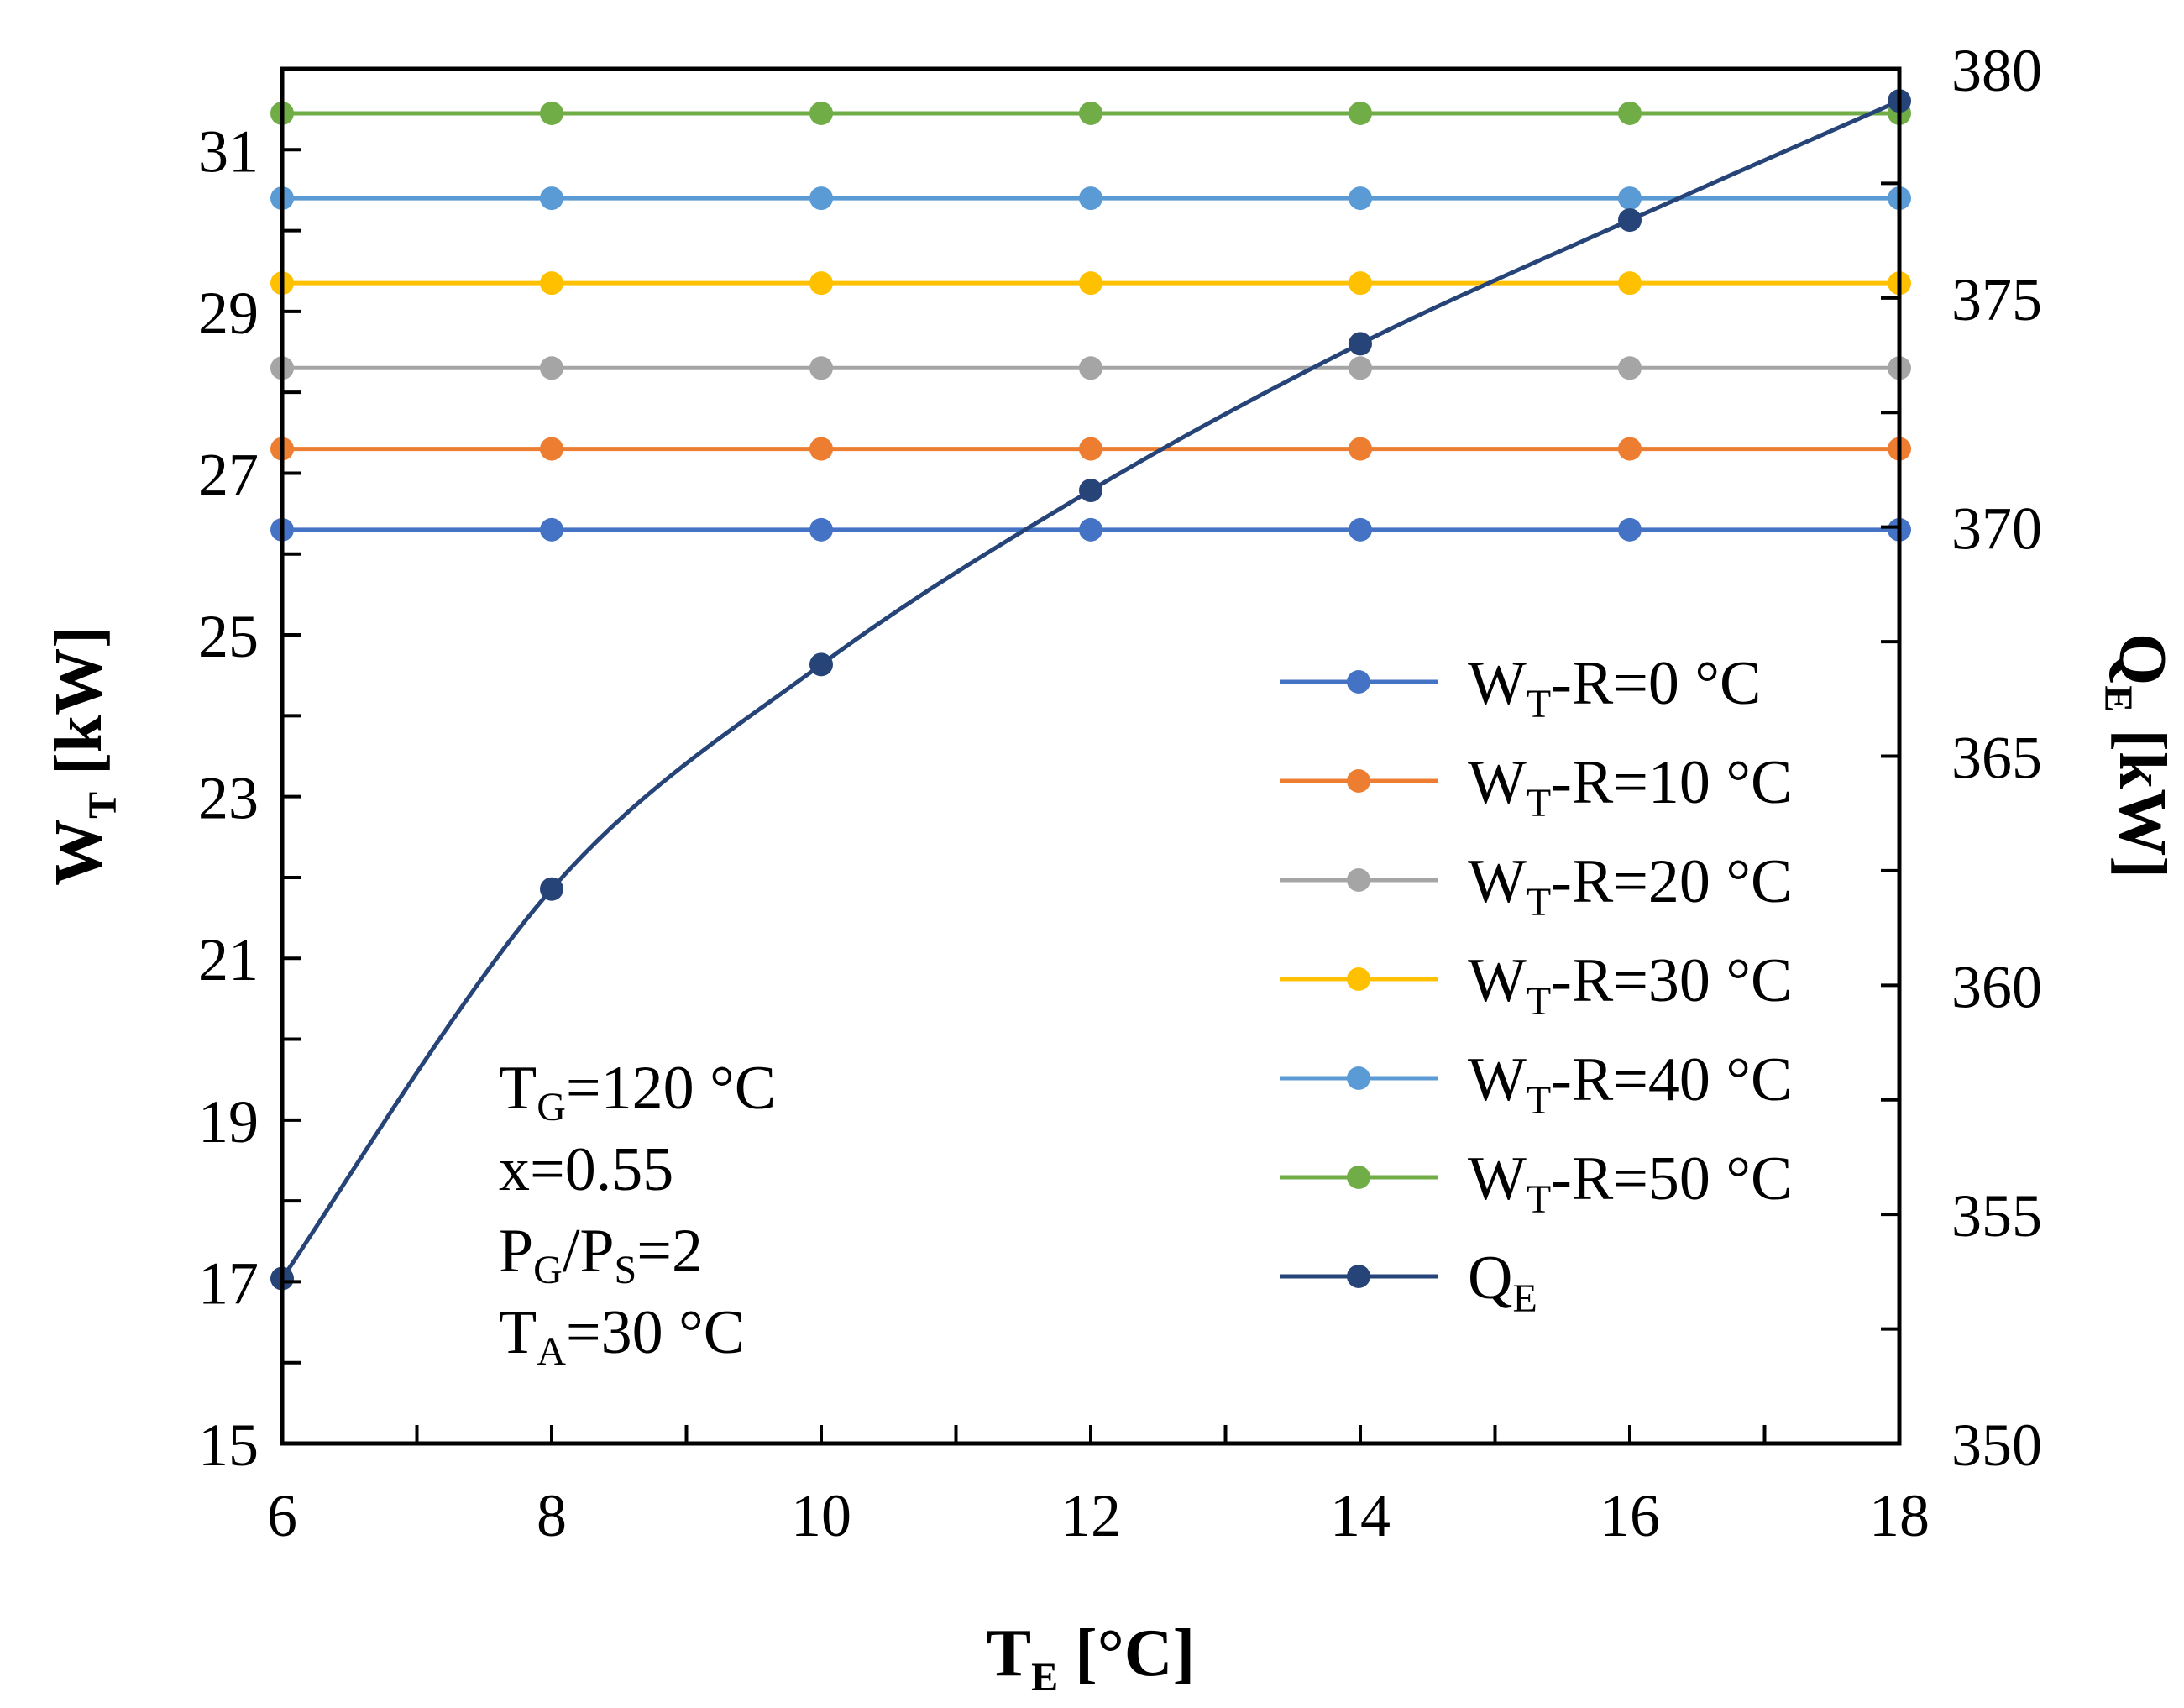  I want to click on y-tick-label: 21, so click(228, 960).